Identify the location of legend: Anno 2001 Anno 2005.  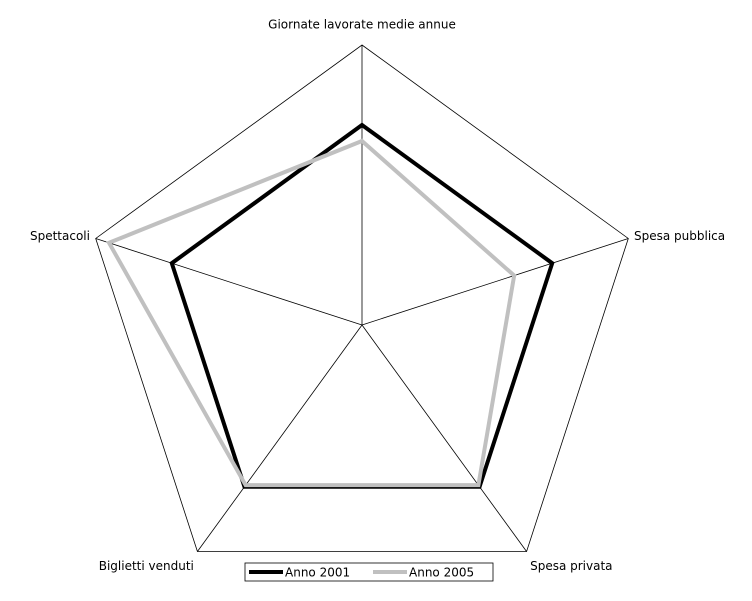
(369, 572).